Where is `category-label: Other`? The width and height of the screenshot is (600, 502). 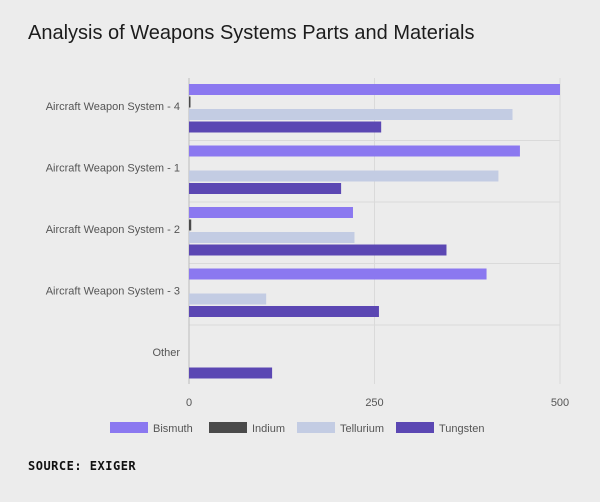 category-label: Other is located at coordinates (166, 353).